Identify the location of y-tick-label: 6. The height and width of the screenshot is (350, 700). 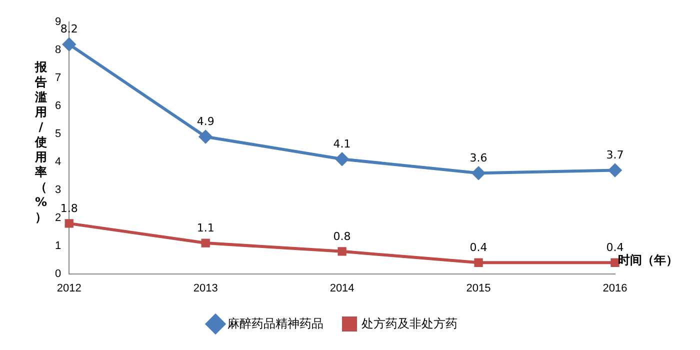
(58, 106).